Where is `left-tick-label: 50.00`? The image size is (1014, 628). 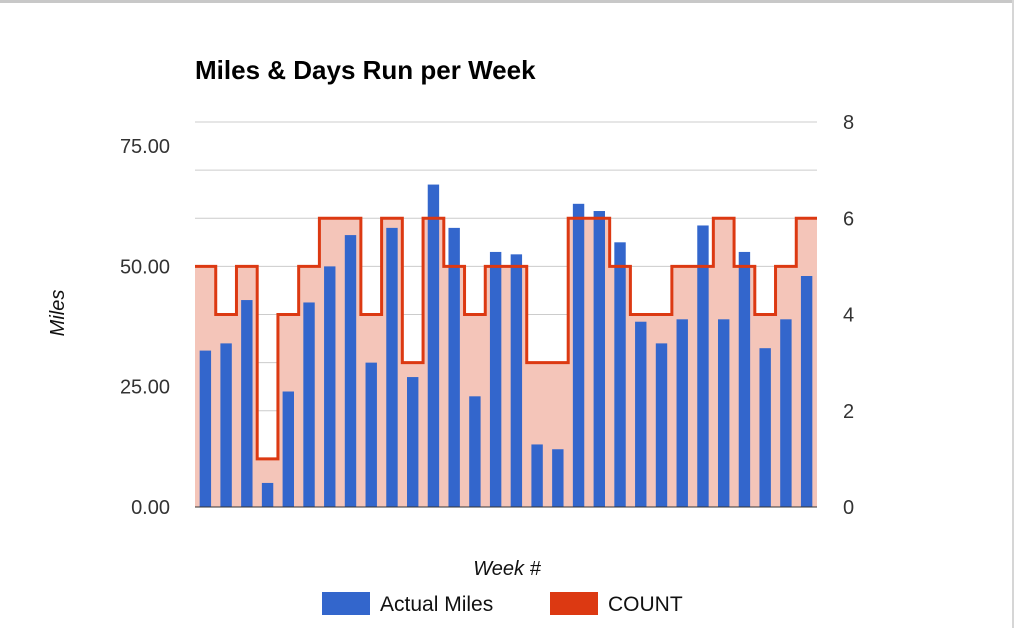
left-tick-label: 50.00 is located at coordinates (145, 267).